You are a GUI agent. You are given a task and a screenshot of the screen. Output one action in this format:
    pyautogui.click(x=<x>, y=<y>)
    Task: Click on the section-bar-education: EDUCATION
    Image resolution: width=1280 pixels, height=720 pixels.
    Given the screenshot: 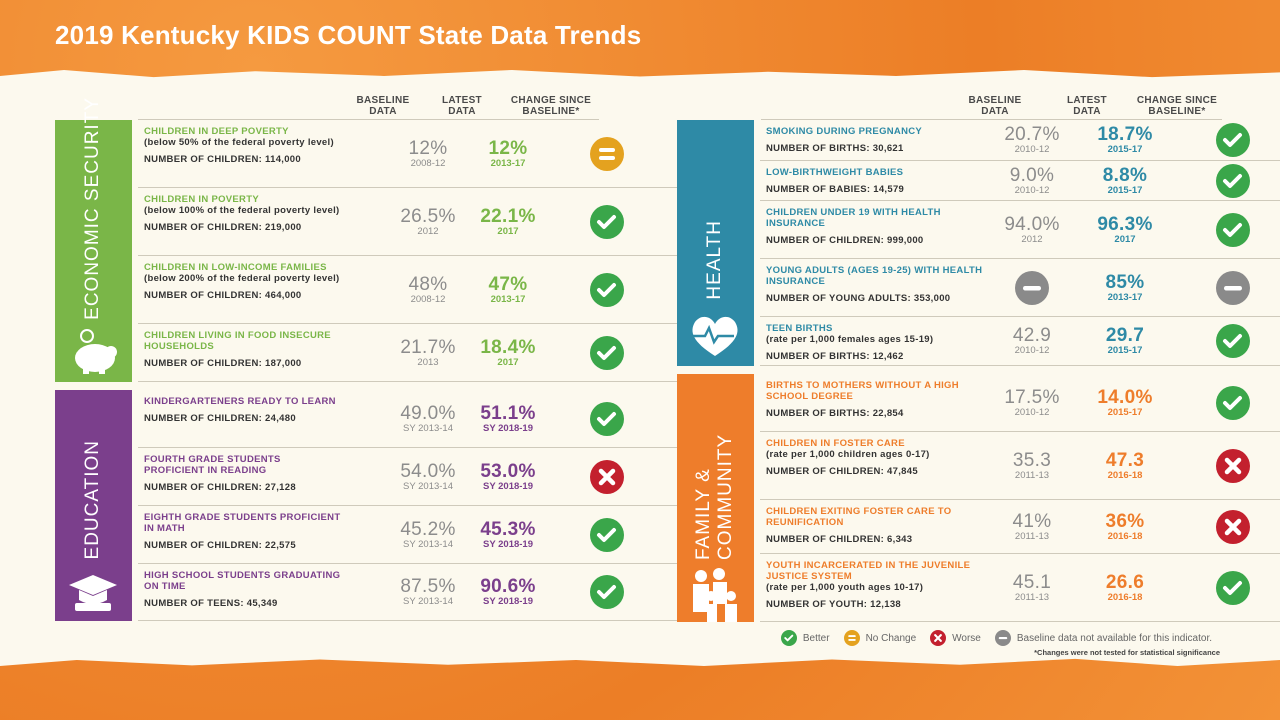 What is the action you would take?
    pyautogui.click(x=93, y=505)
    